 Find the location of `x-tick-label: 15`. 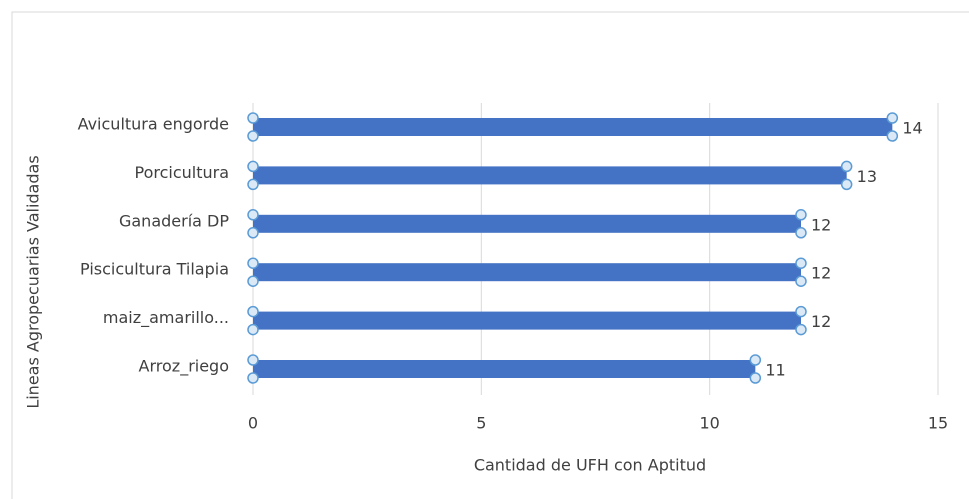

x-tick-label: 15 is located at coordinates (938, 423).